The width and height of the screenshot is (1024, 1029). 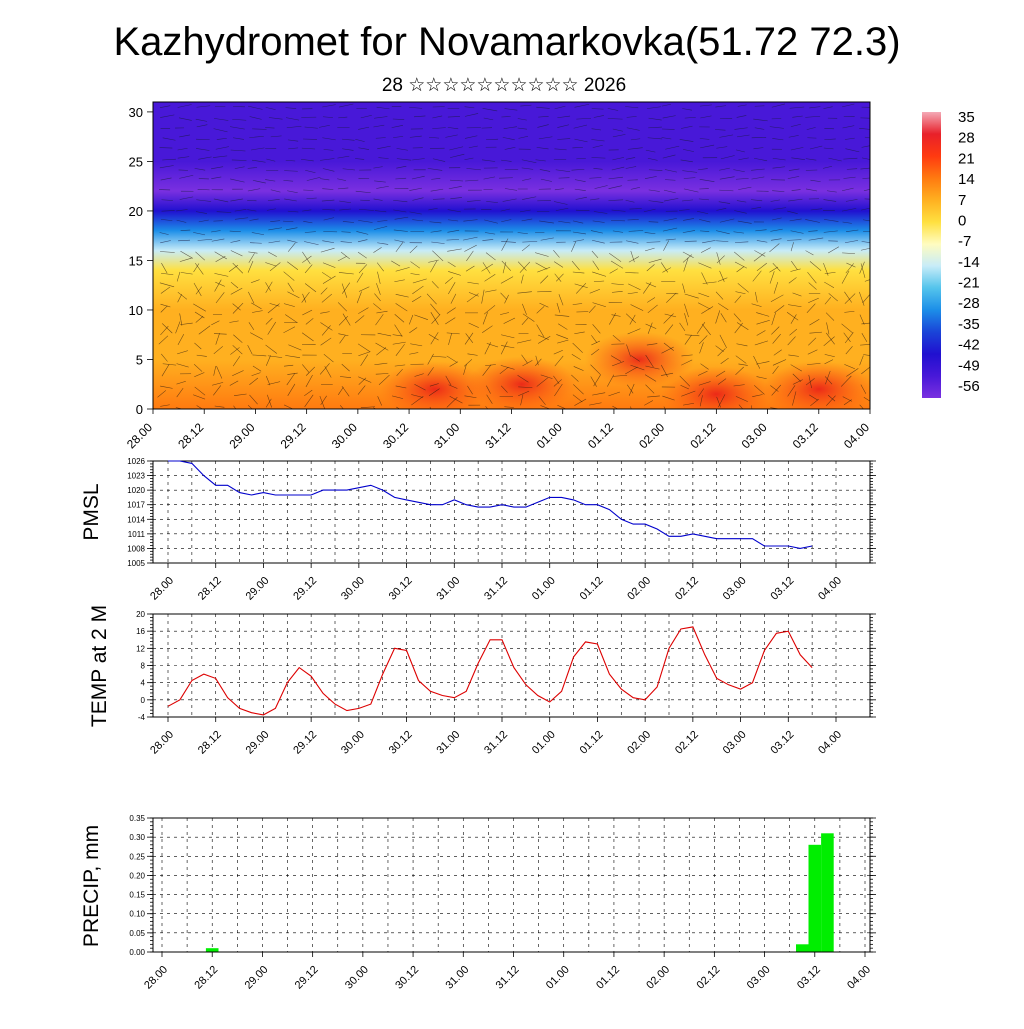 I want to click on colorbar-strip, so click(x=931, y=255).